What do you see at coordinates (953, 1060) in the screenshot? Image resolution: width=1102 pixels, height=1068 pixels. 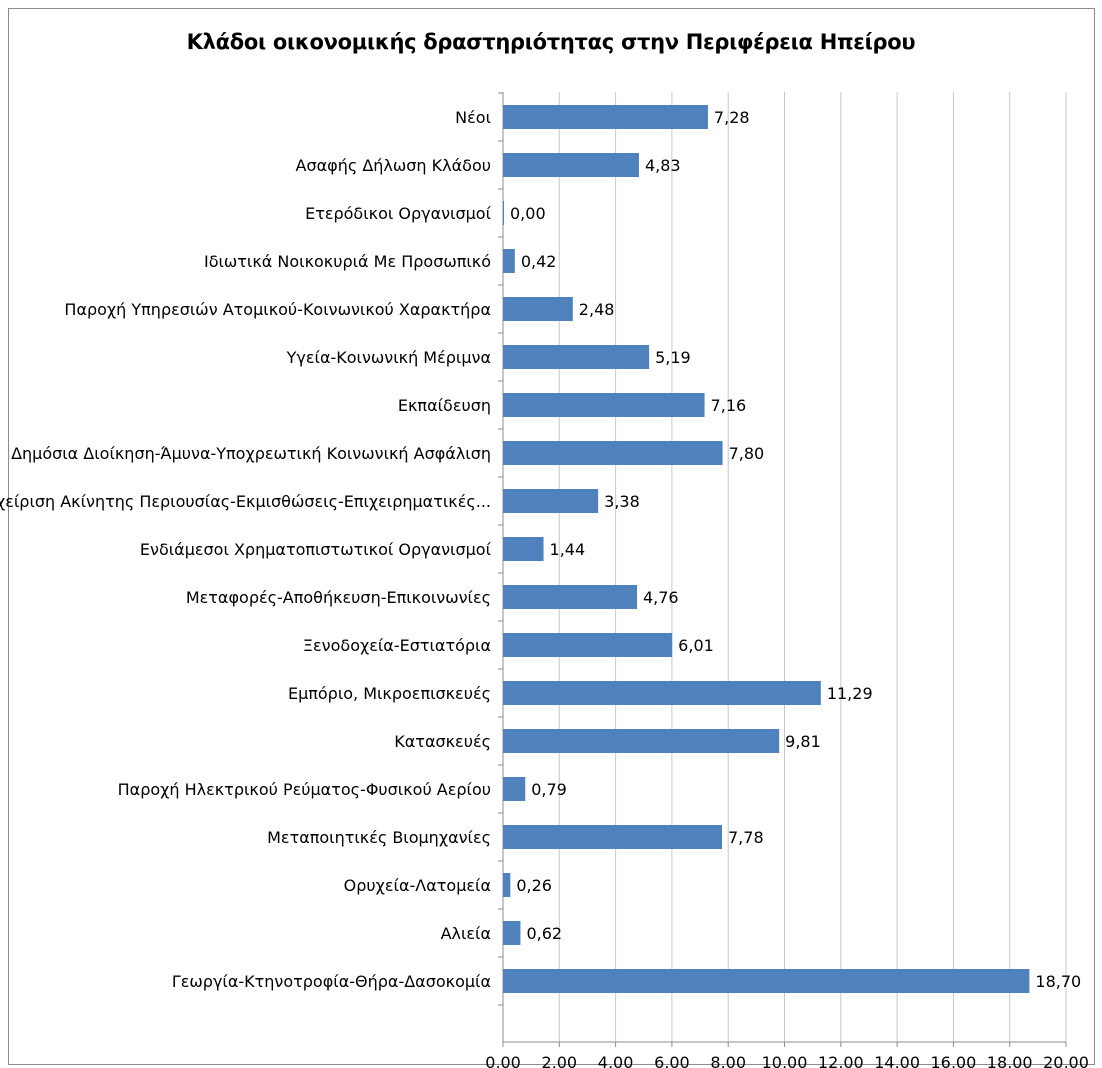 I see `x-tick-label: 16,00` at bounding box center [953, 1060].